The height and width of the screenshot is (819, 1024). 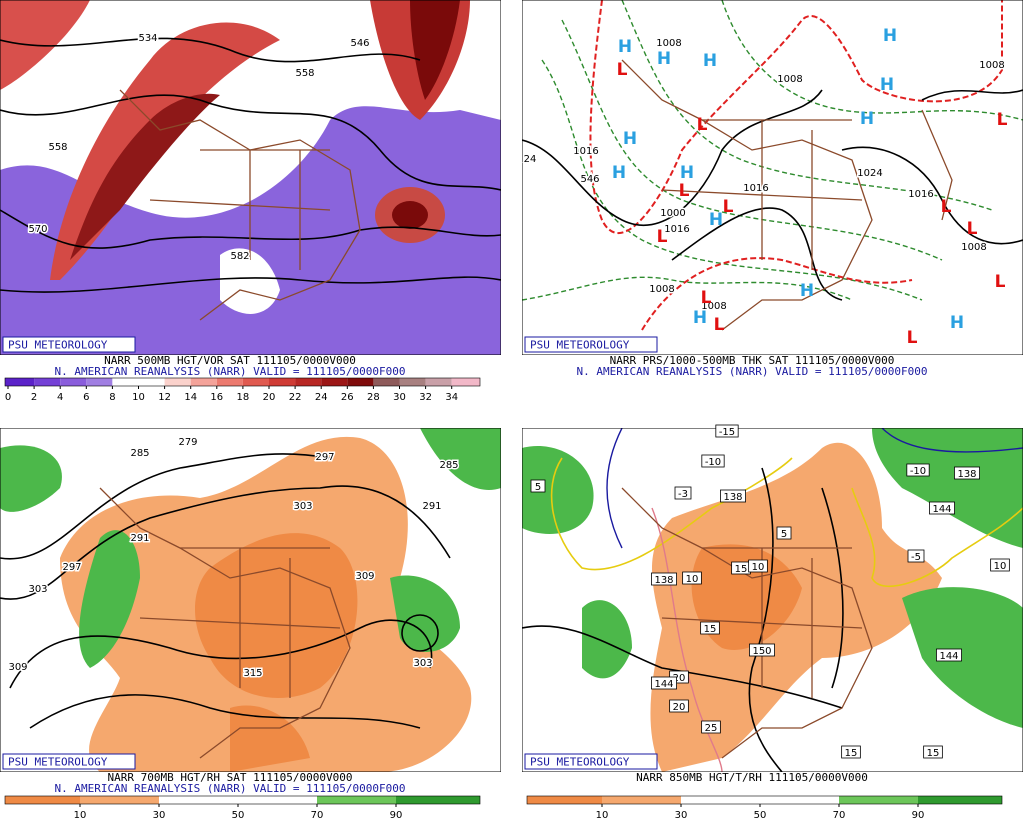 What do you see at coordinates (229, 777) in the screenshot?
I see `panel-title: NARR 700MB HGT/RH SAT 111105/0000V000` at bounding box center [229, 777].